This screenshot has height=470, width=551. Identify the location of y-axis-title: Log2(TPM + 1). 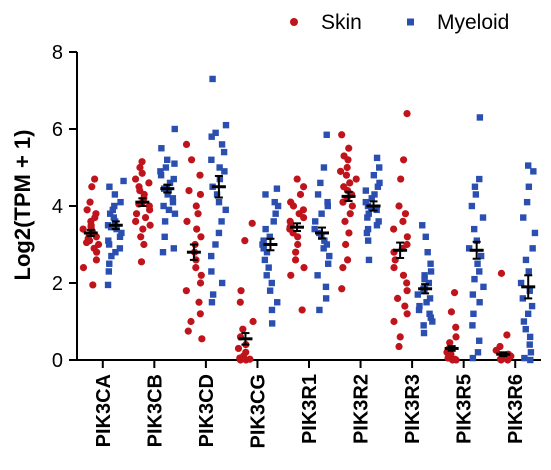
(22, 205).